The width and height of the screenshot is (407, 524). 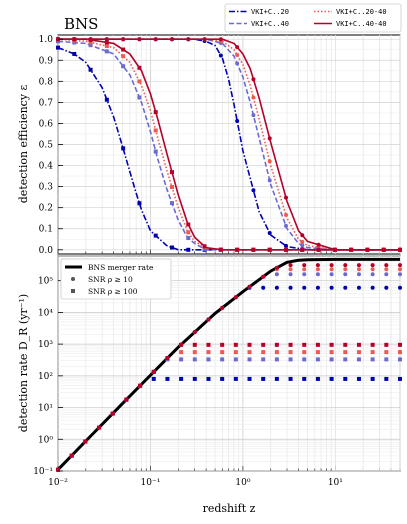 I want to click on efficiency-legend-box, so click(x=313, y=18).